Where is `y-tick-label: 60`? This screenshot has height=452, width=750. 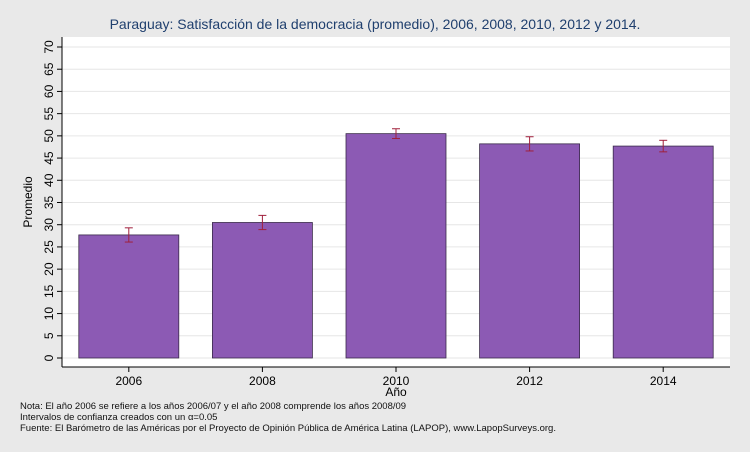
y-tick-label: 60 is located at coordinates (49, 91).